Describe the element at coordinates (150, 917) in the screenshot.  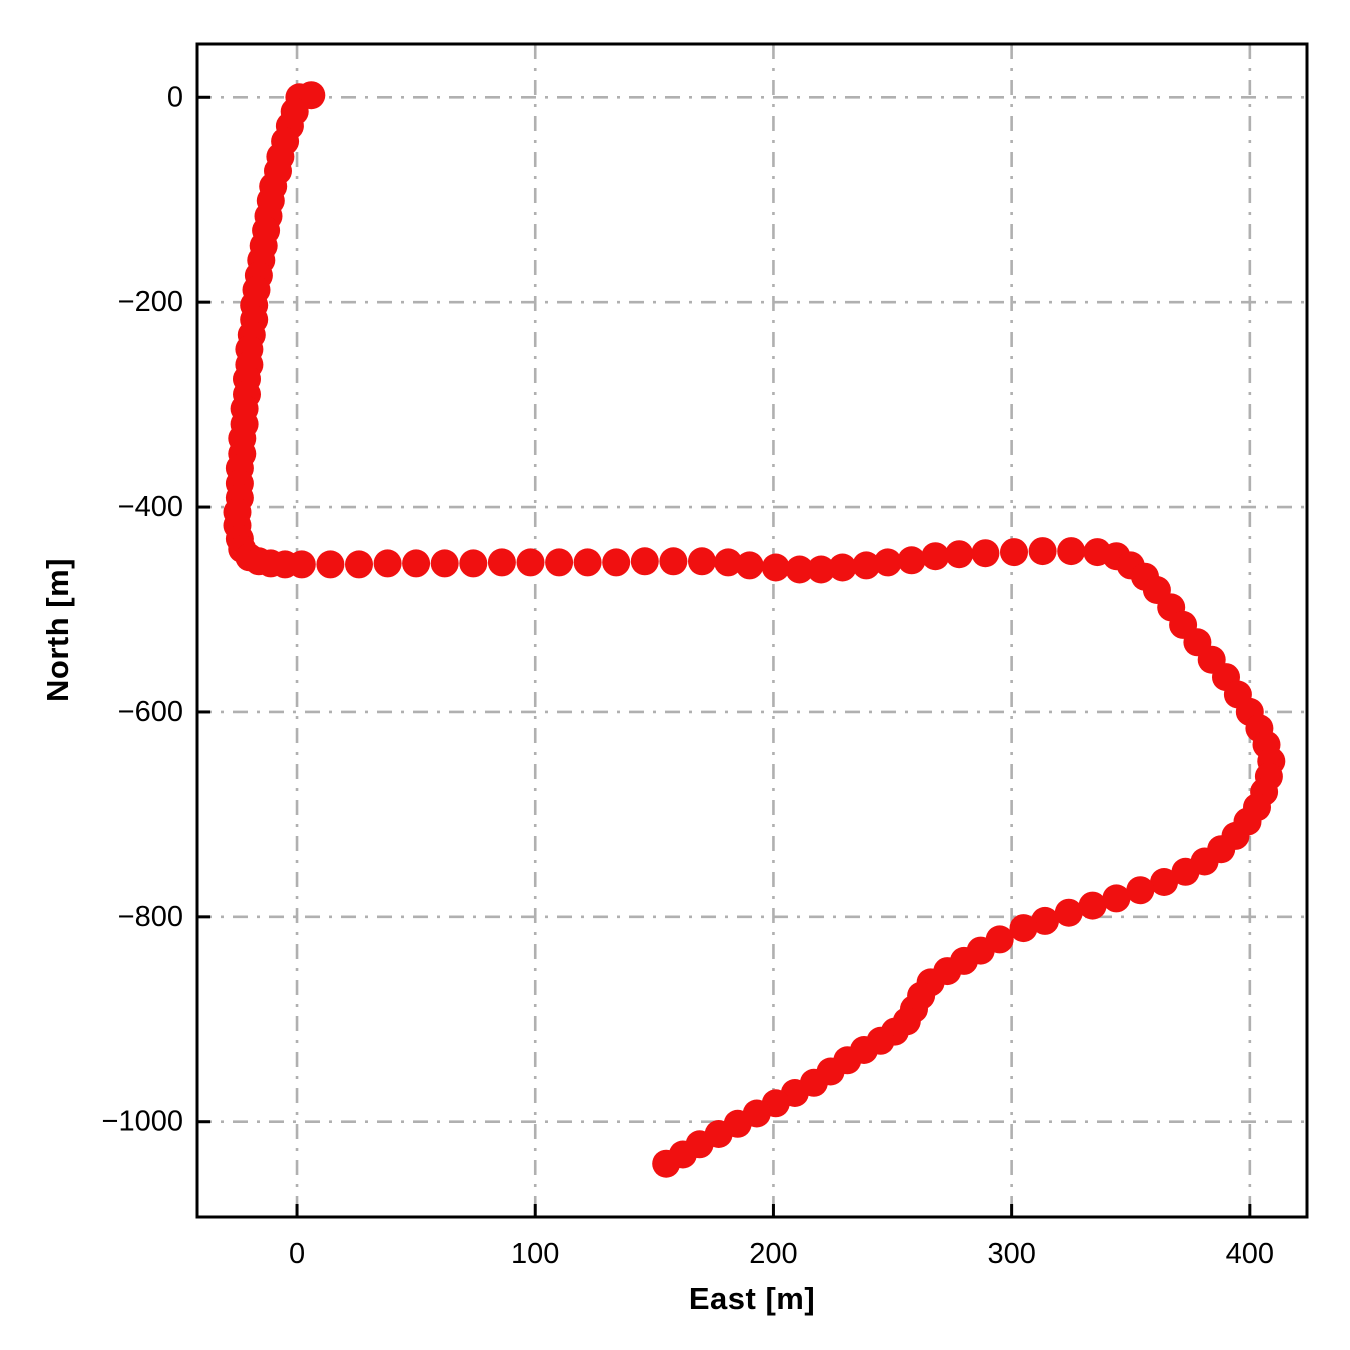
I see `y-tick-label--800: −800` at that location.